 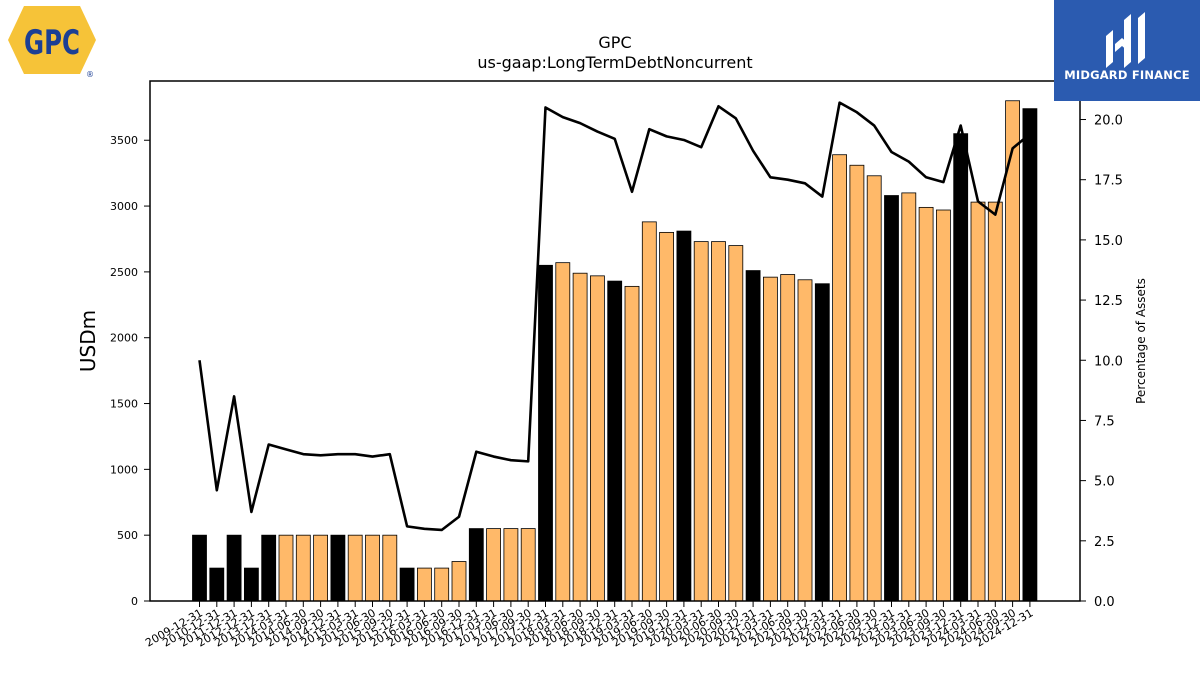 I want to click on y2-tick-label-10.0: 10.0, so click(x=1108, y=361).